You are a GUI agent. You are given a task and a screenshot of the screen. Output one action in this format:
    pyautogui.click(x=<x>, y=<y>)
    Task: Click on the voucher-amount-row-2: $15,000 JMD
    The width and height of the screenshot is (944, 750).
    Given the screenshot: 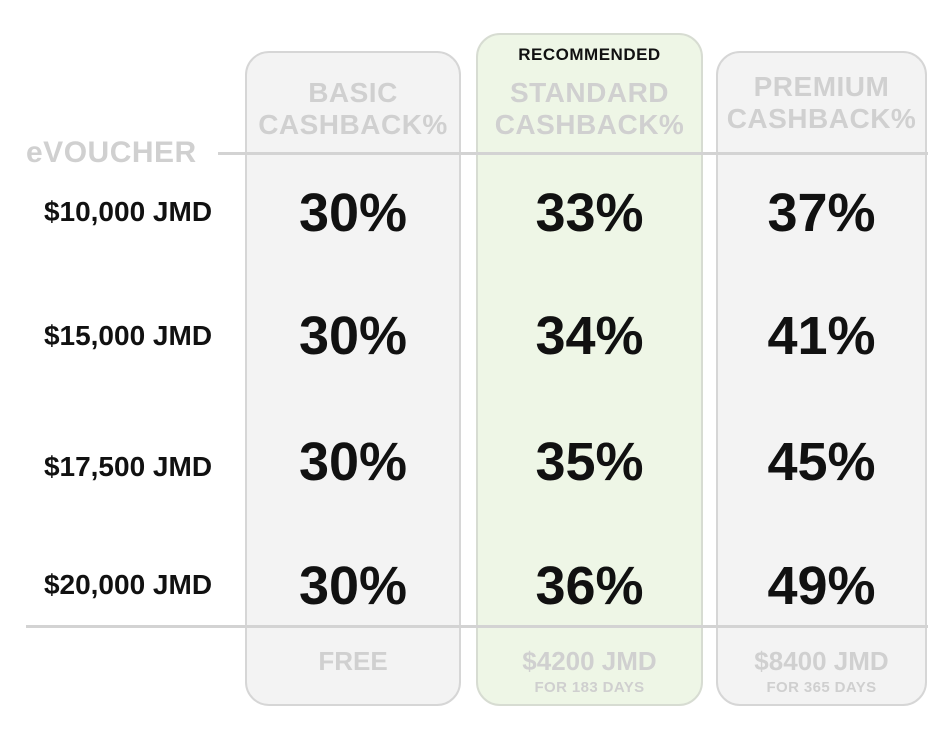 What is the action you would take?
    pyautogui.click(x=128, y=335)
    